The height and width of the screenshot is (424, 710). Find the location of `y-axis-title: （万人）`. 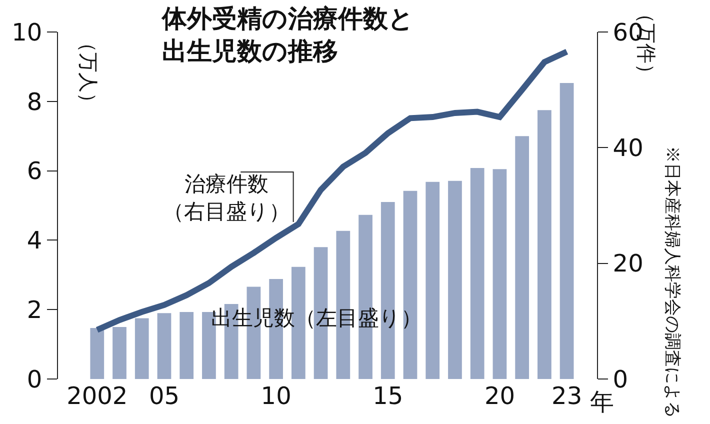

y-axis-title: （万人） is located at coordinates (88, 72).